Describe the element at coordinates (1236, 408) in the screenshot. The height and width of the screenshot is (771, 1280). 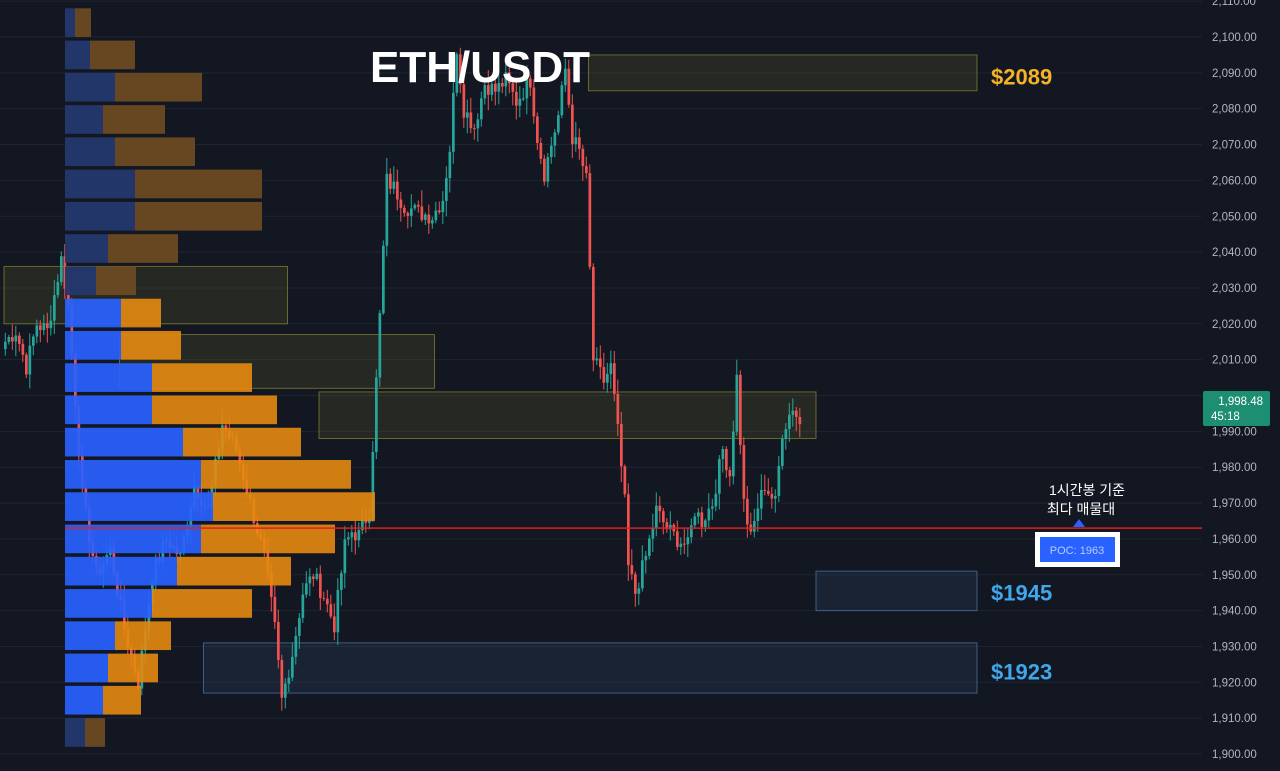
I see `last-price-tag` at that location.